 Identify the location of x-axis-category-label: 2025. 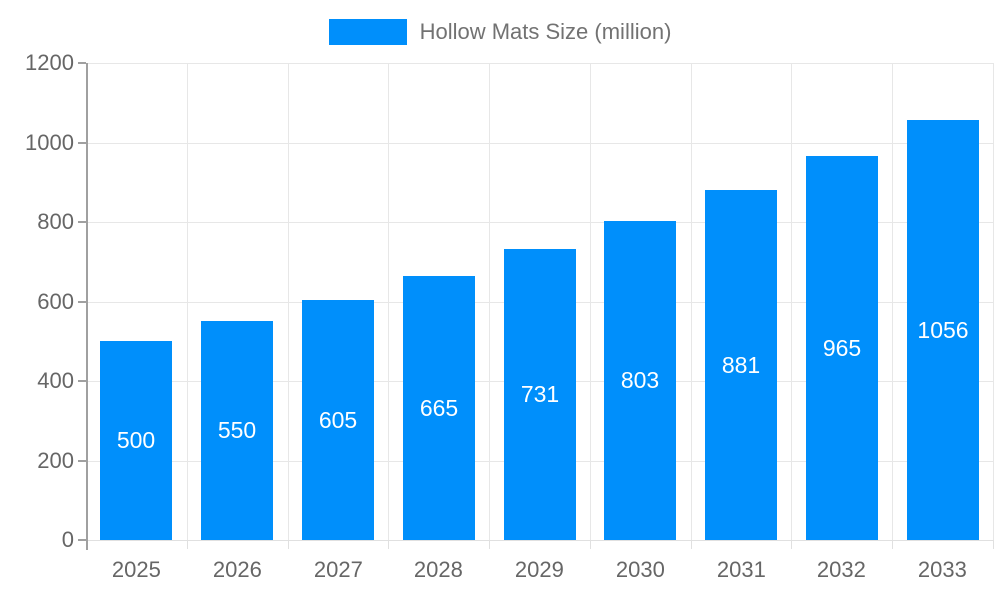
(136, 569).